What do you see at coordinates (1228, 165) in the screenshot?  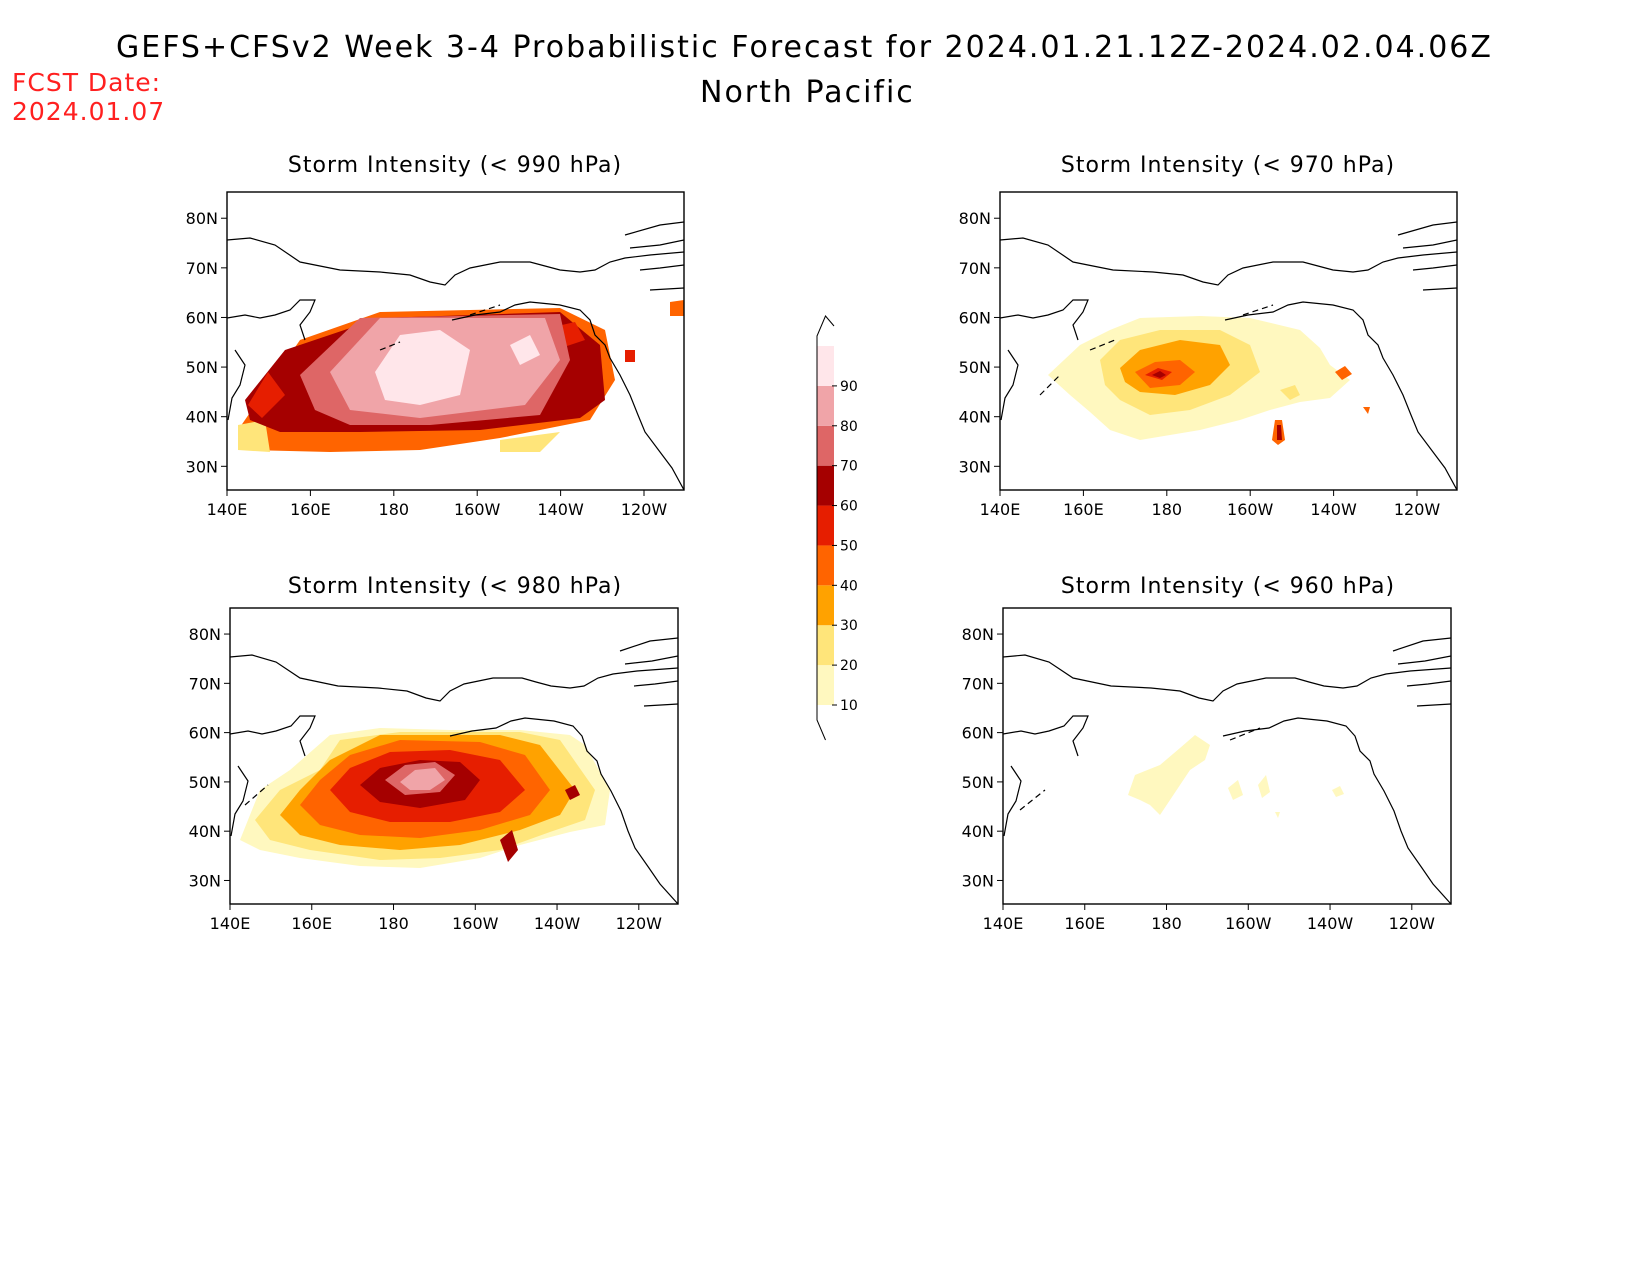 I see `panel-title: Storm Intensity (< 970 hPa)` at bounding box center [1228, 165].